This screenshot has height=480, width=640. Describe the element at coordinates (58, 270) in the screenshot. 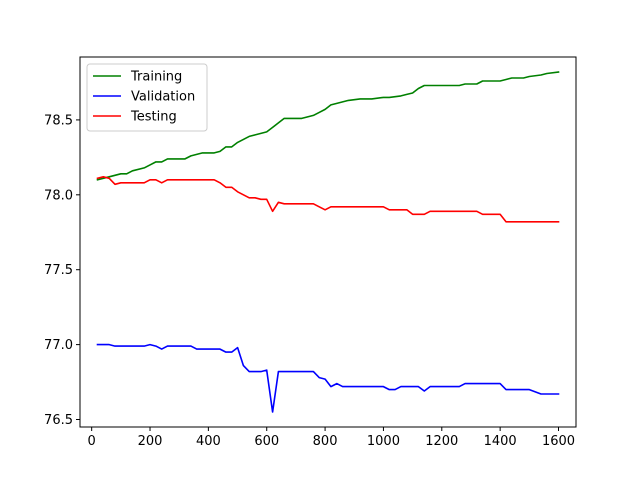

I see `y-tick-label: 77.5` at that location.